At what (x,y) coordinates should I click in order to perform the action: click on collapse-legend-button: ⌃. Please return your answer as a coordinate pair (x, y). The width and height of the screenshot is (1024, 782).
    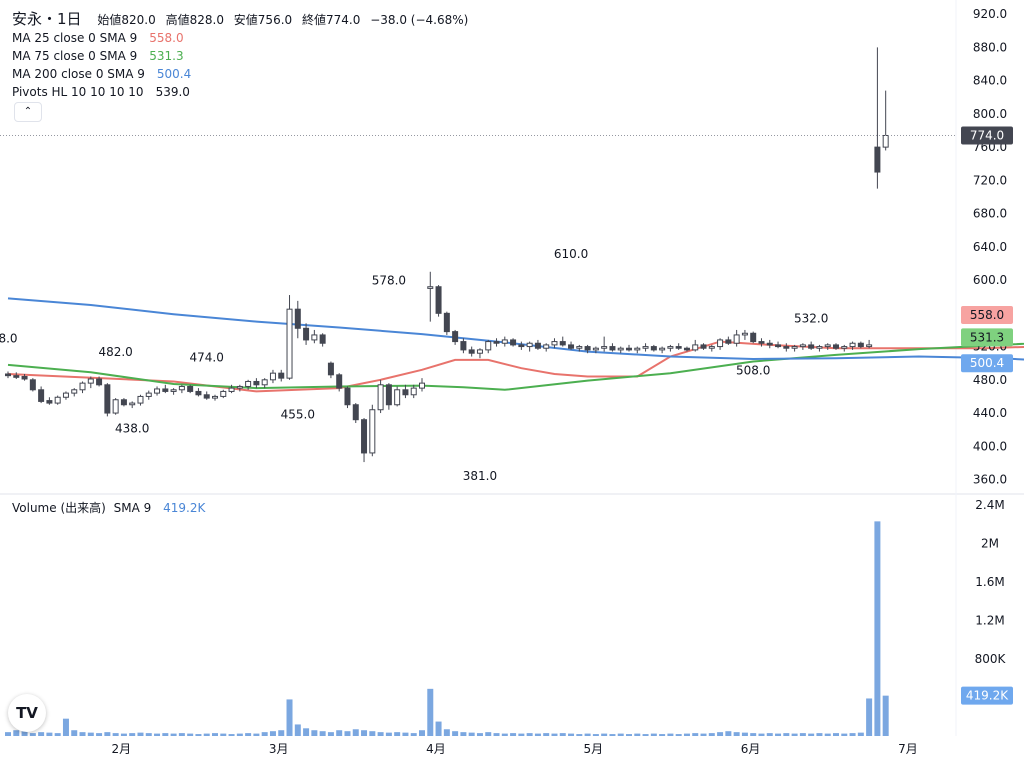
    Looking at the image, I should click on (28, 112).